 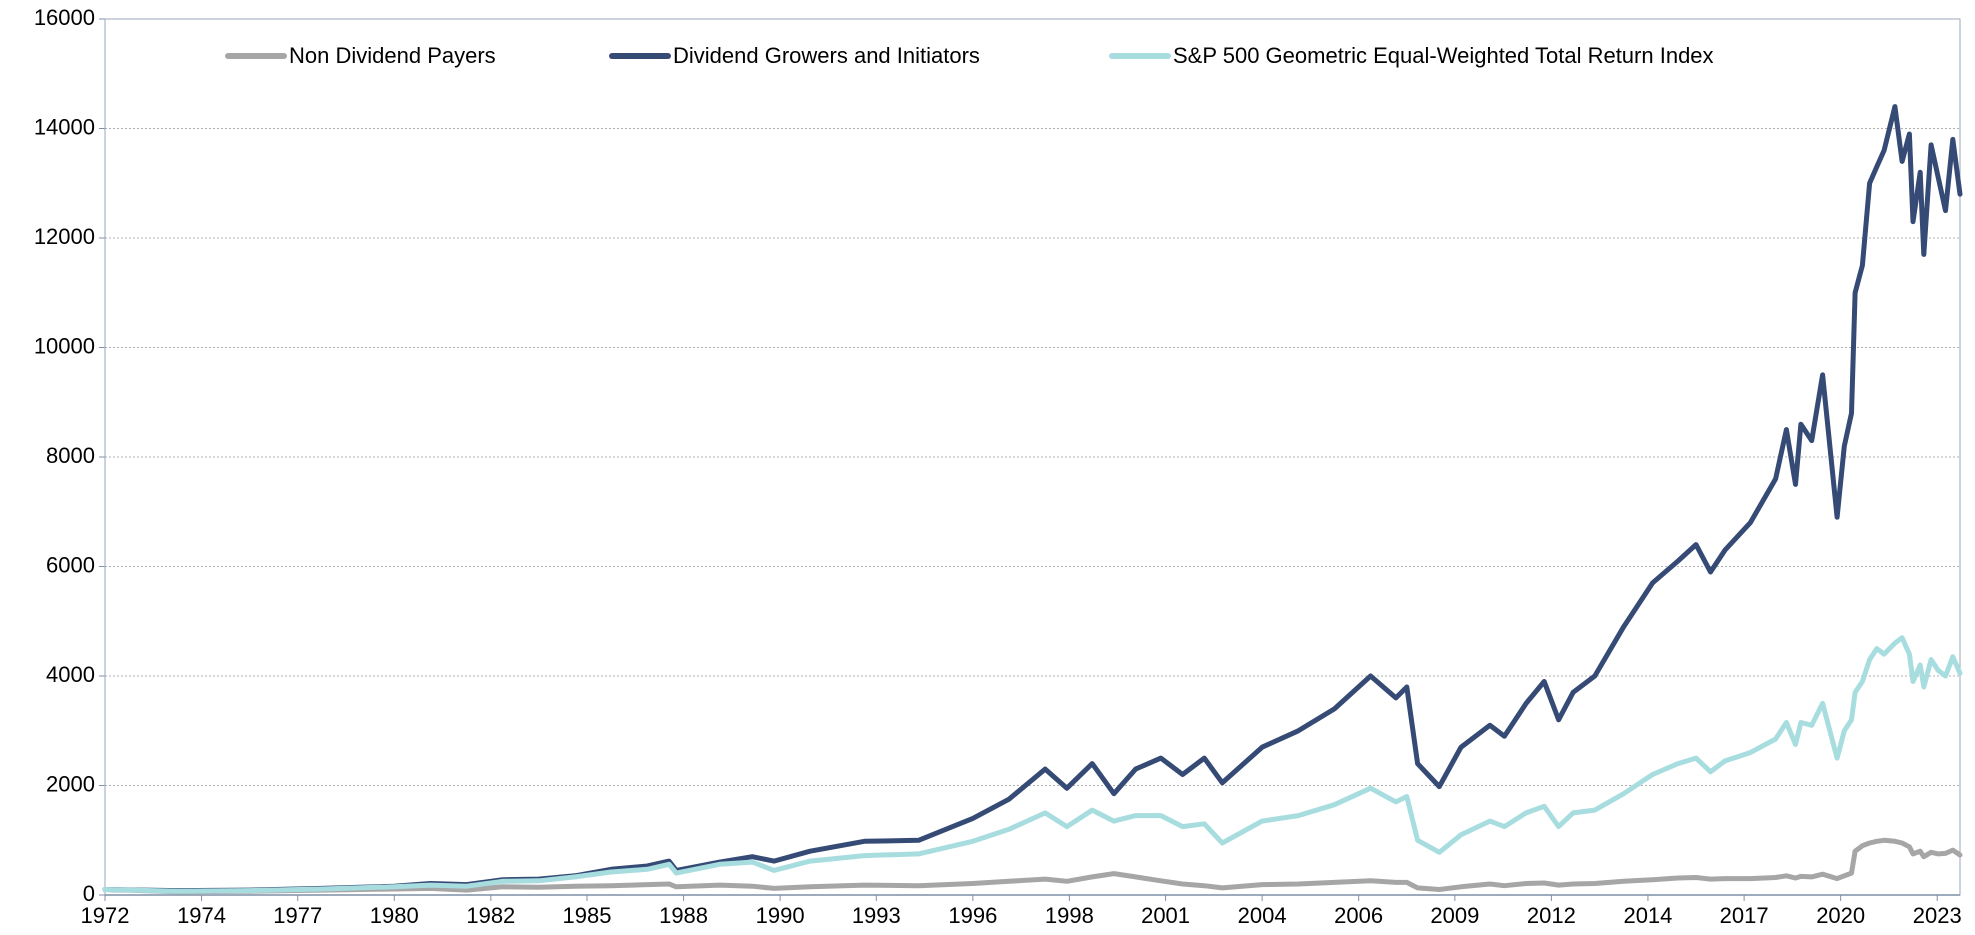 What do you see at coordinates (780, 915) in the screenshot?
I see `x-tick-label: 1990` at bounding box center [780, 915].